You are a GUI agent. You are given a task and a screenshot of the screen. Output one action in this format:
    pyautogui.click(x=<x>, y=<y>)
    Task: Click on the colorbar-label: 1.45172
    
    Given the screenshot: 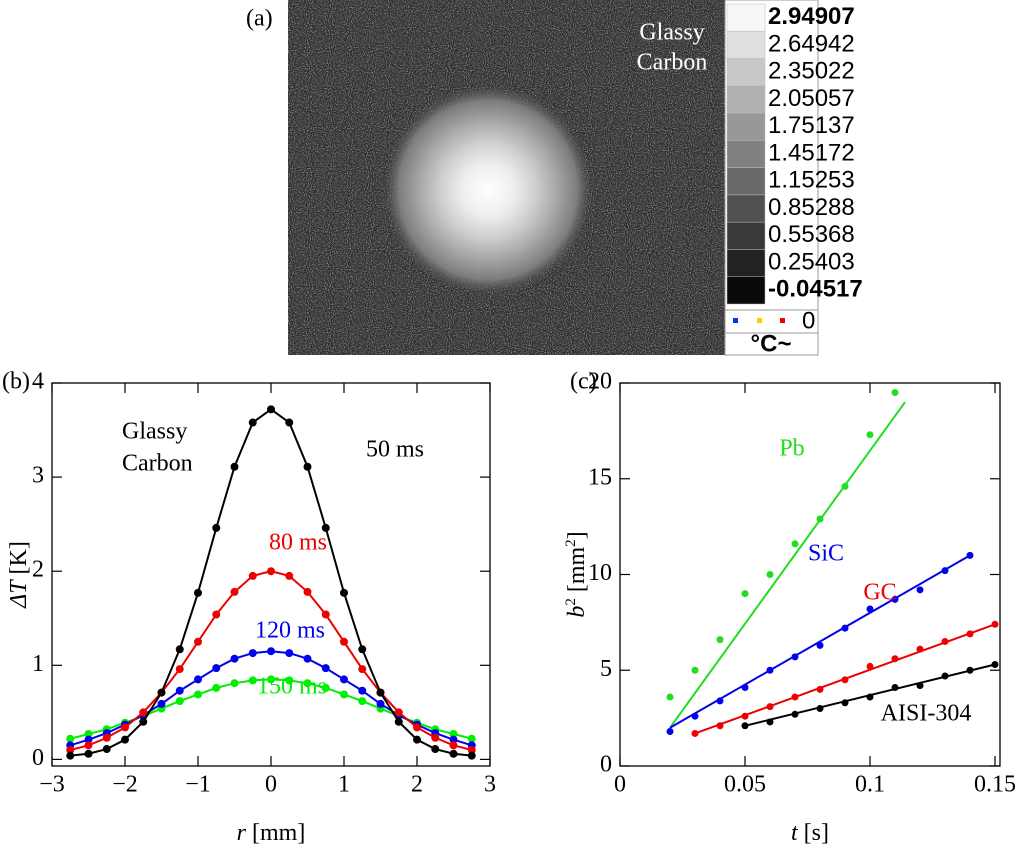 What is the action you would take?
    pyautogui.click(x=811, y=152)
    